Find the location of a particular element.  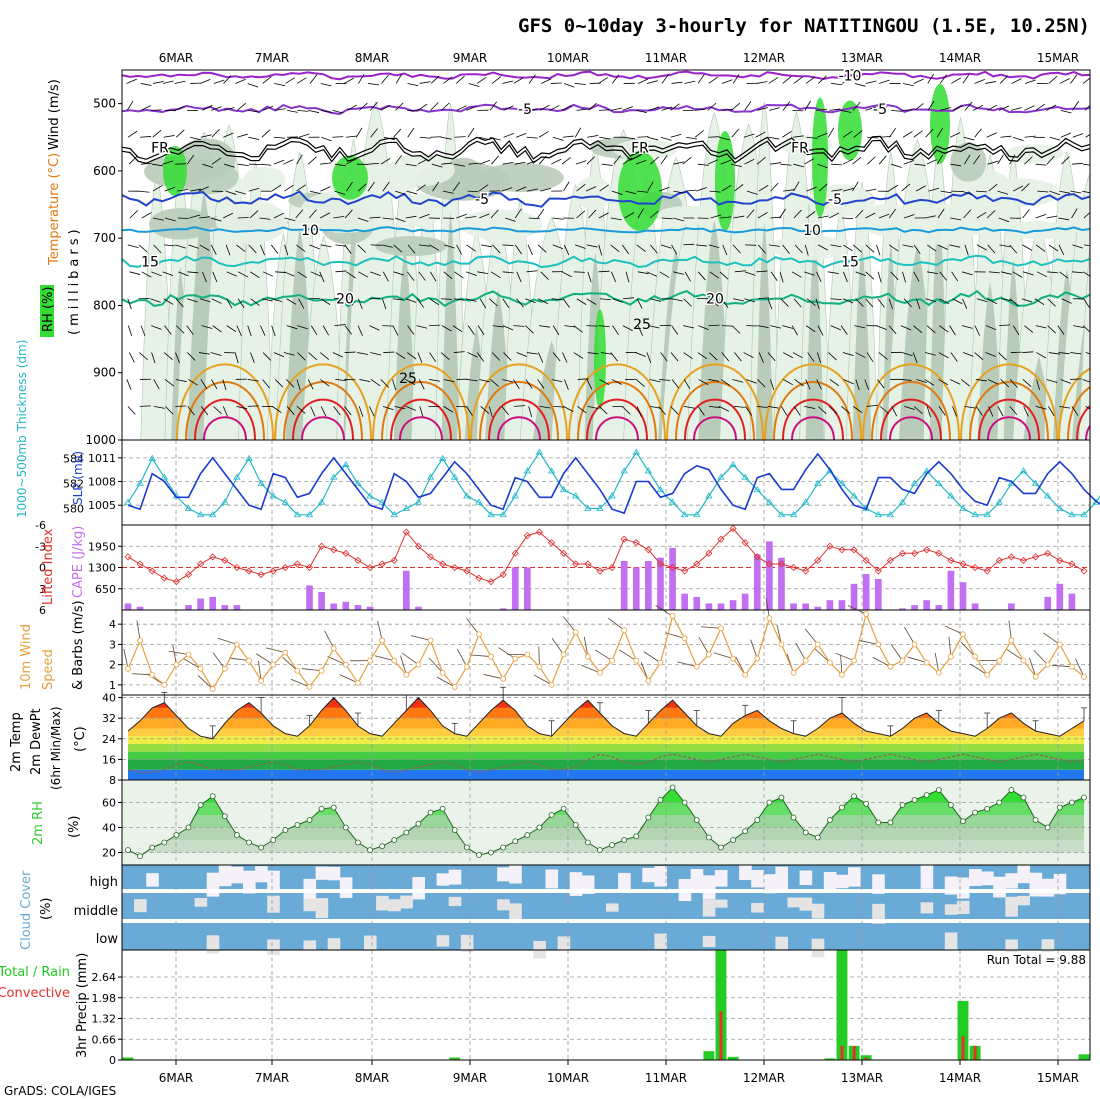

axis-tick-label: 2.64 is located at coordinates (104, 977).